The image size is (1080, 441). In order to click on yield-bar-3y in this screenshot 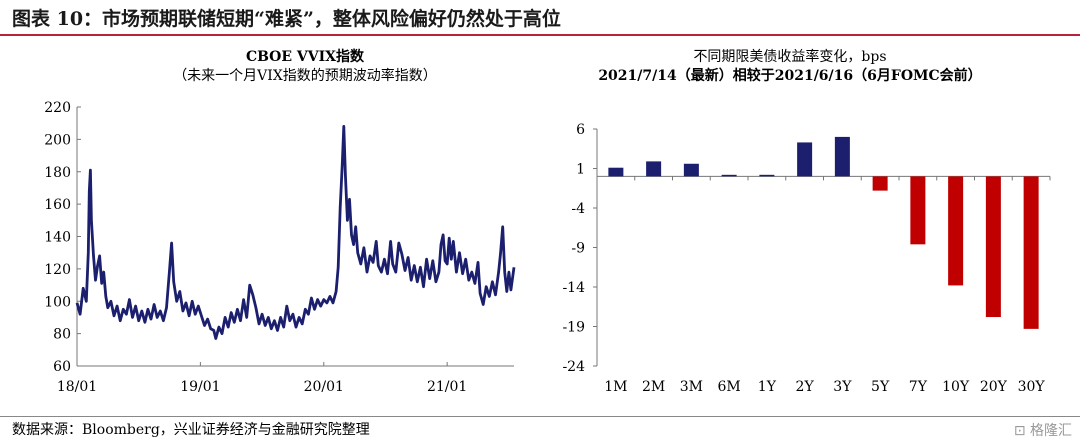, I will do `click(842, 156)`.